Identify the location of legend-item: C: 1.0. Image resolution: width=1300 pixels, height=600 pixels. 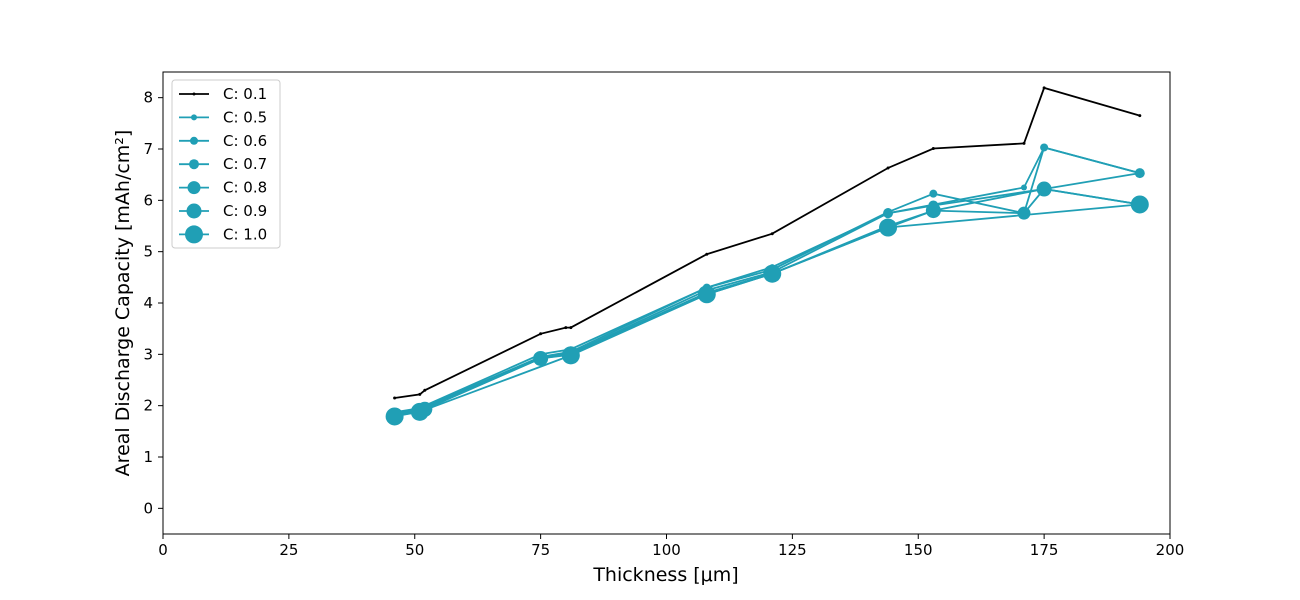
(223, 234).